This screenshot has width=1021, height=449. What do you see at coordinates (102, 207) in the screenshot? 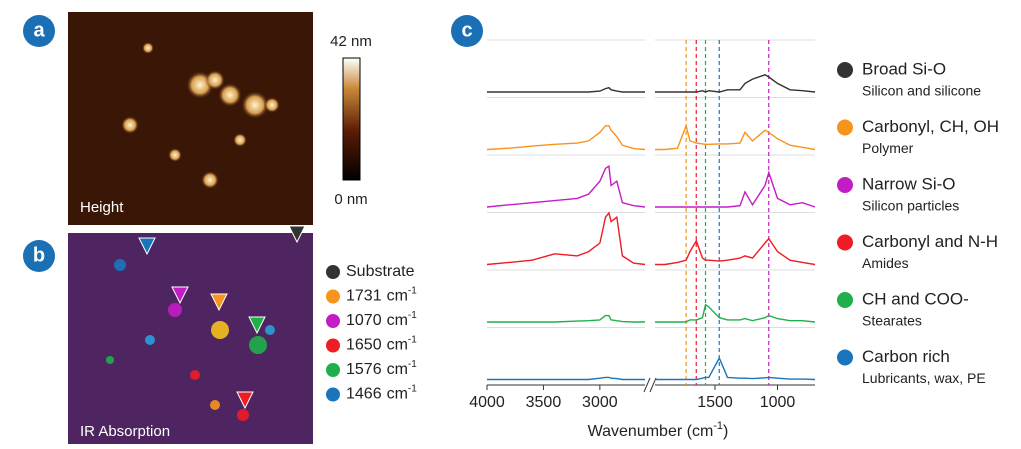
I see `panel-caption: Height` at bounding box center [102, 207].